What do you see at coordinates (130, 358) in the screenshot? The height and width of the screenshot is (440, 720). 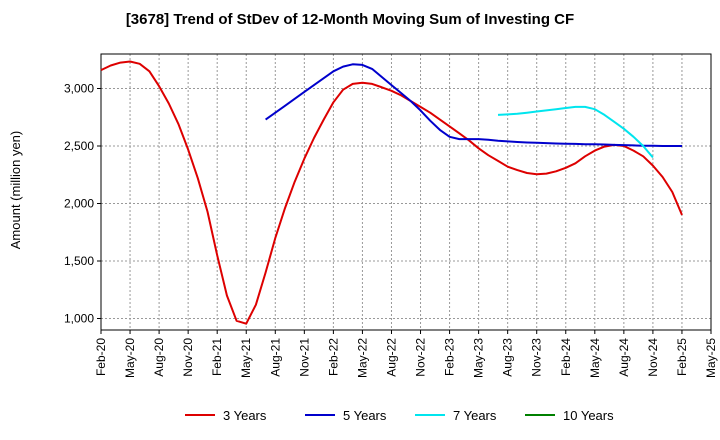 I see `x-tick-label: May-20` at bounding box center [130, 358].